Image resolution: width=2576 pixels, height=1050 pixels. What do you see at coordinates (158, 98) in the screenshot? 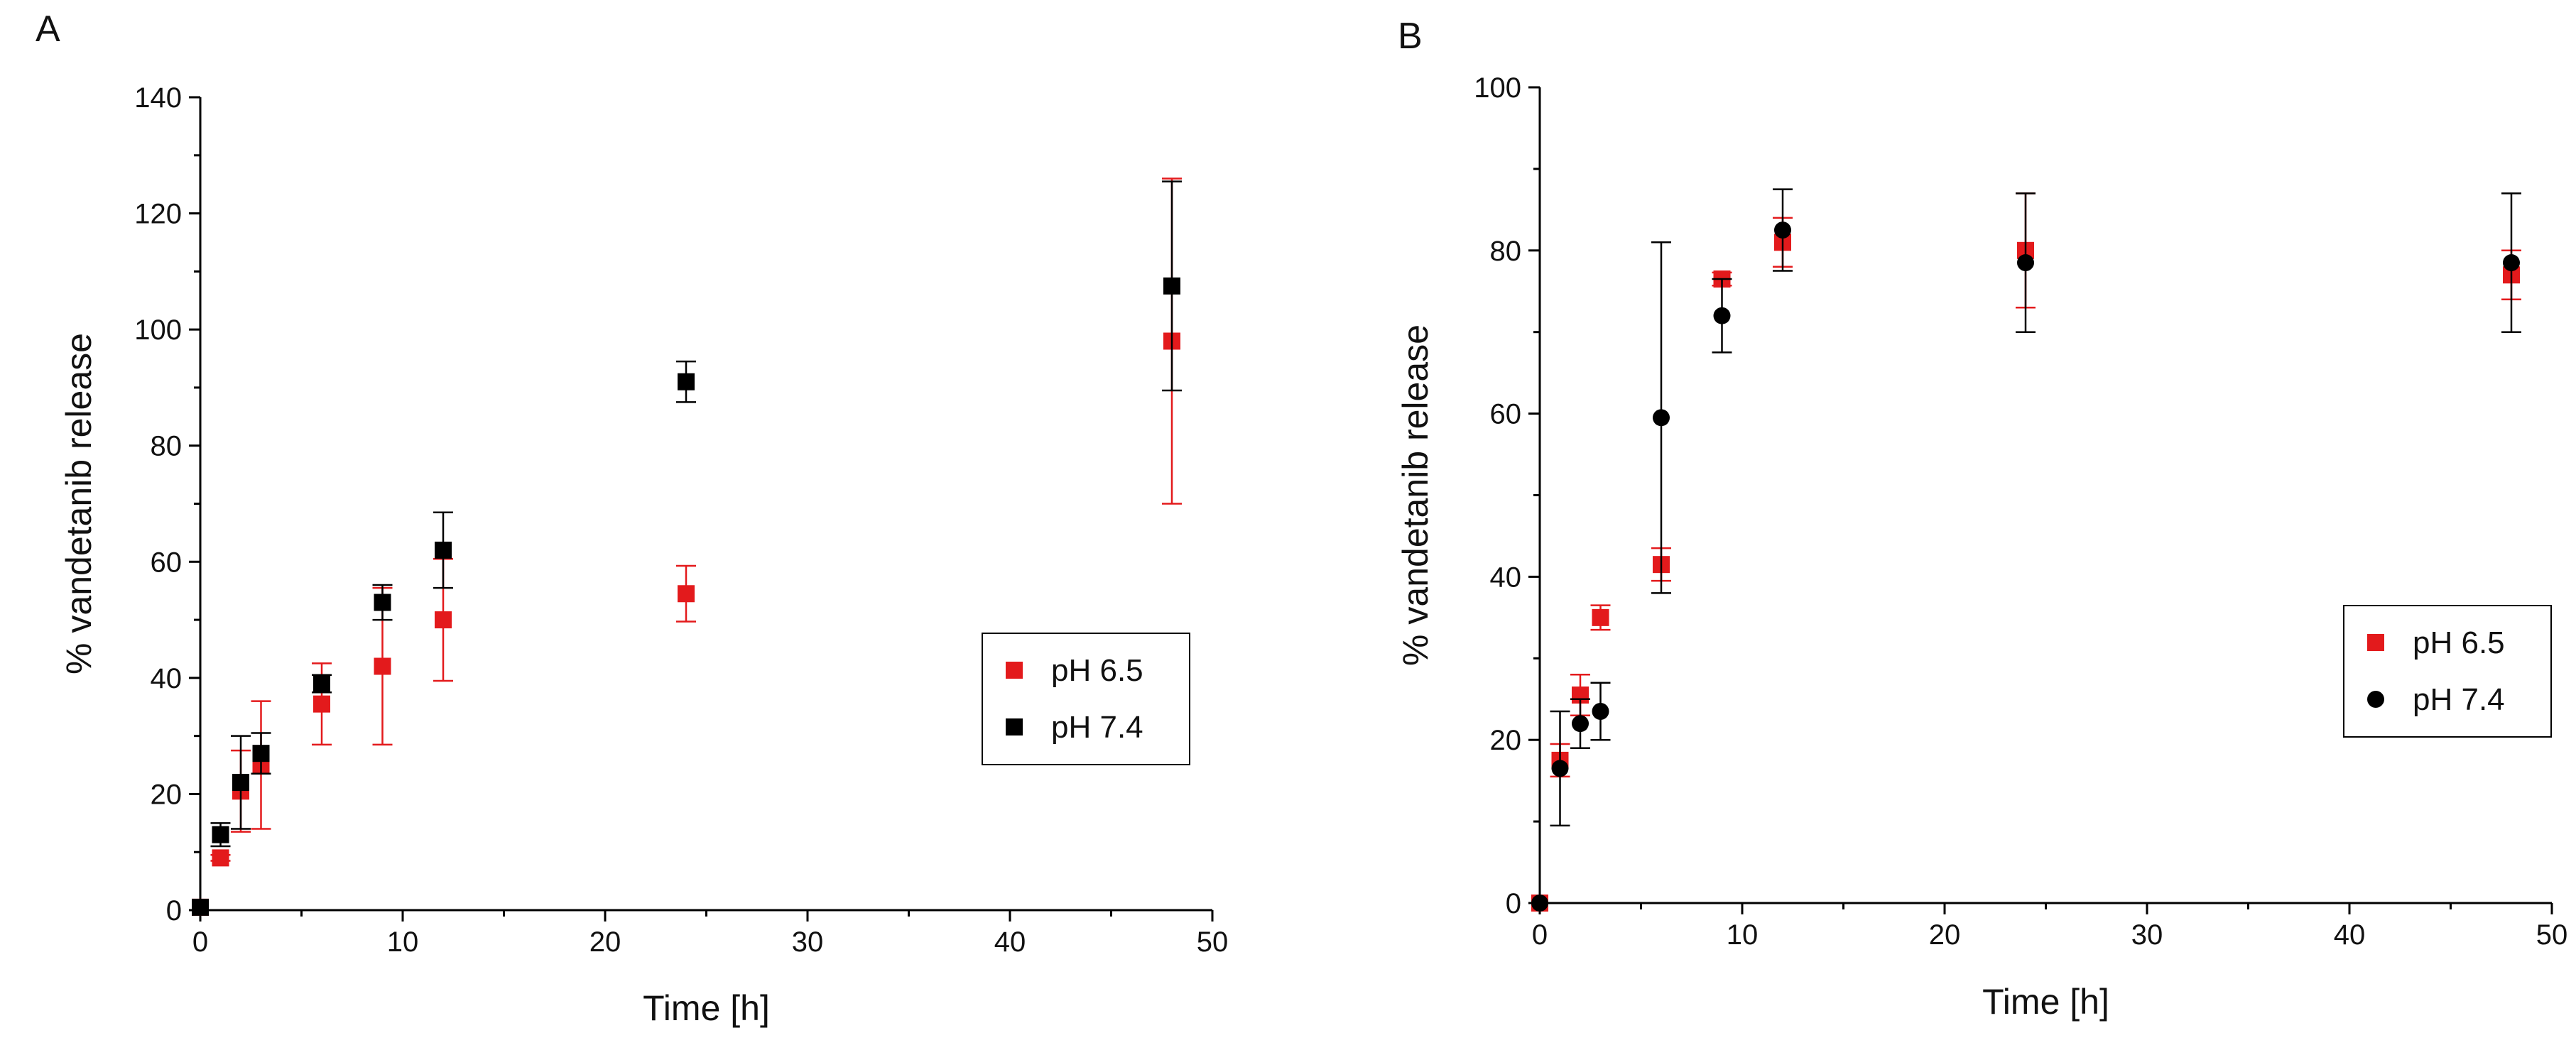
I see `y-tick-label: 140` at bounding box center [158, 98].